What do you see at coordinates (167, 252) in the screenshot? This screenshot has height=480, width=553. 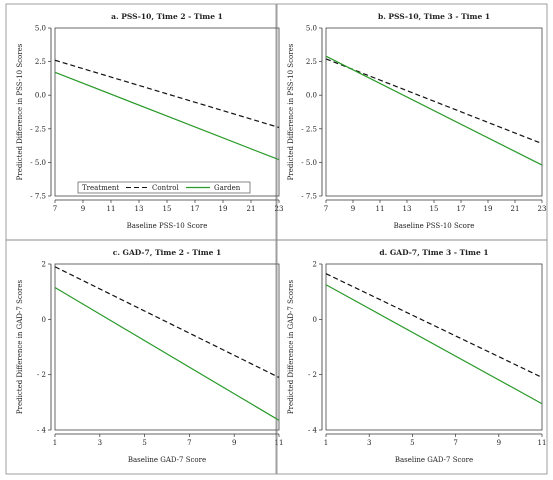 I see `panel-title: c. GAD-7, Time 2 - Time 1` at bounding box center [167, 252].